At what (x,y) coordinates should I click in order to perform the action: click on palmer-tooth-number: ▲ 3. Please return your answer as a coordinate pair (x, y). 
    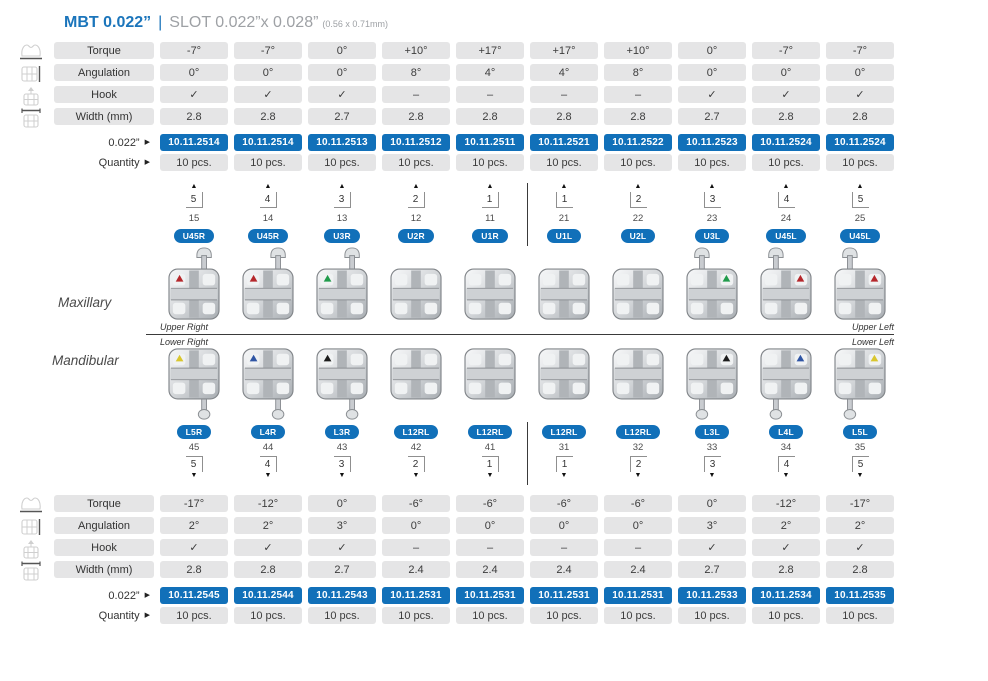
    Looking at the image, I should click on (342, 198).